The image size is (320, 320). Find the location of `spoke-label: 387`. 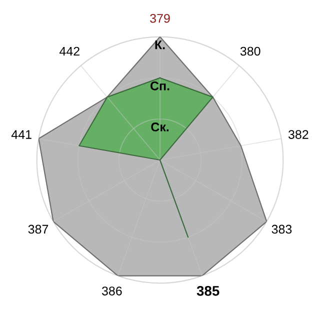

spoke-label: 387 is located at coordinates (38, 229).